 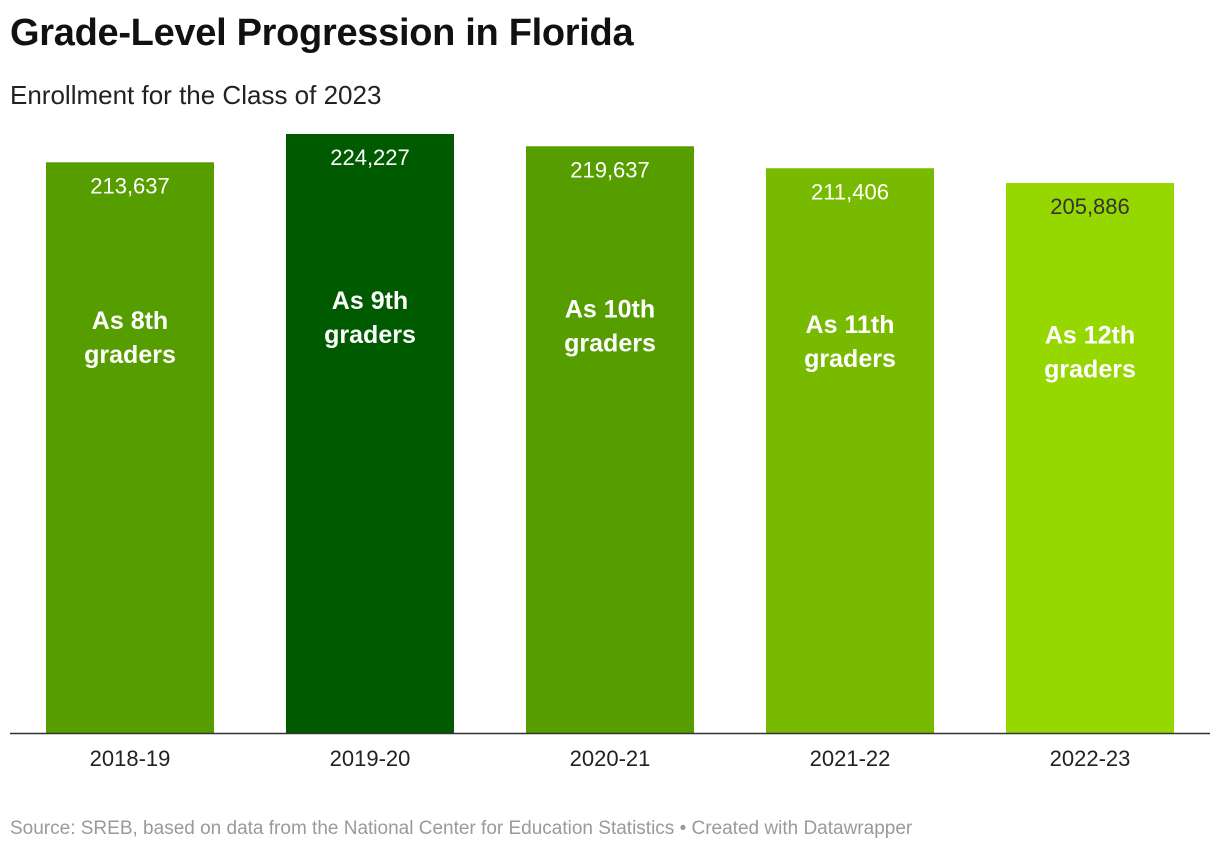 I want to click on x-tick-label: 2022-23, so click(x=1090, y=758).